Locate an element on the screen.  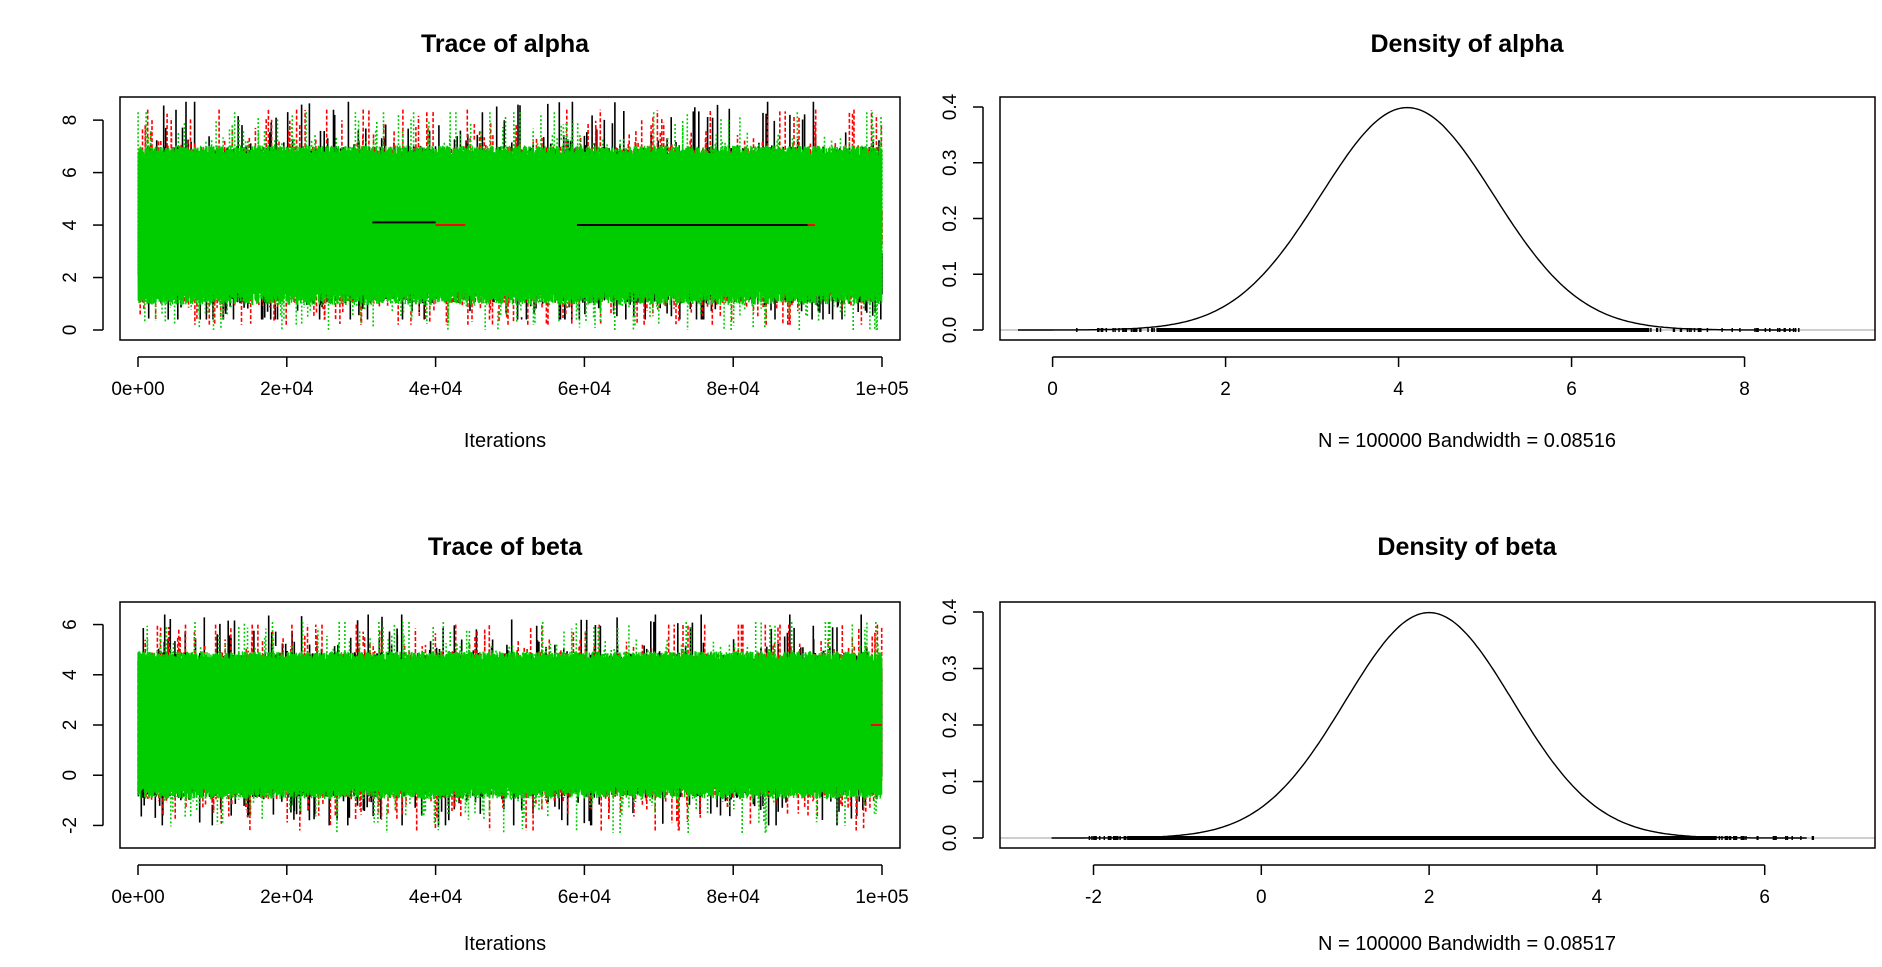
y-tick-label: -2 is located at coordinates (70, 825).